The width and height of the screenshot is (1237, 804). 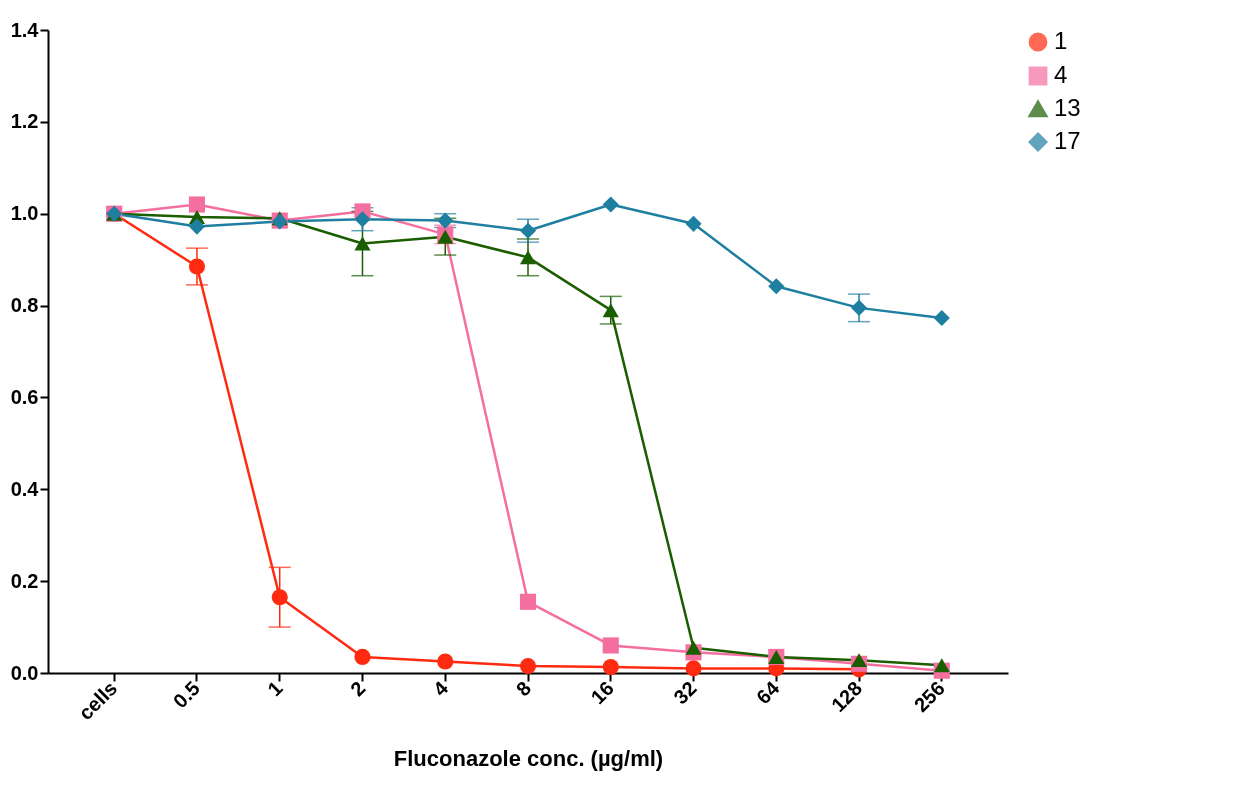 What do you see at coordinates (275, 689) in the screenshot?
I see `x-tick-label: 1` at bounding box center [275, 689].